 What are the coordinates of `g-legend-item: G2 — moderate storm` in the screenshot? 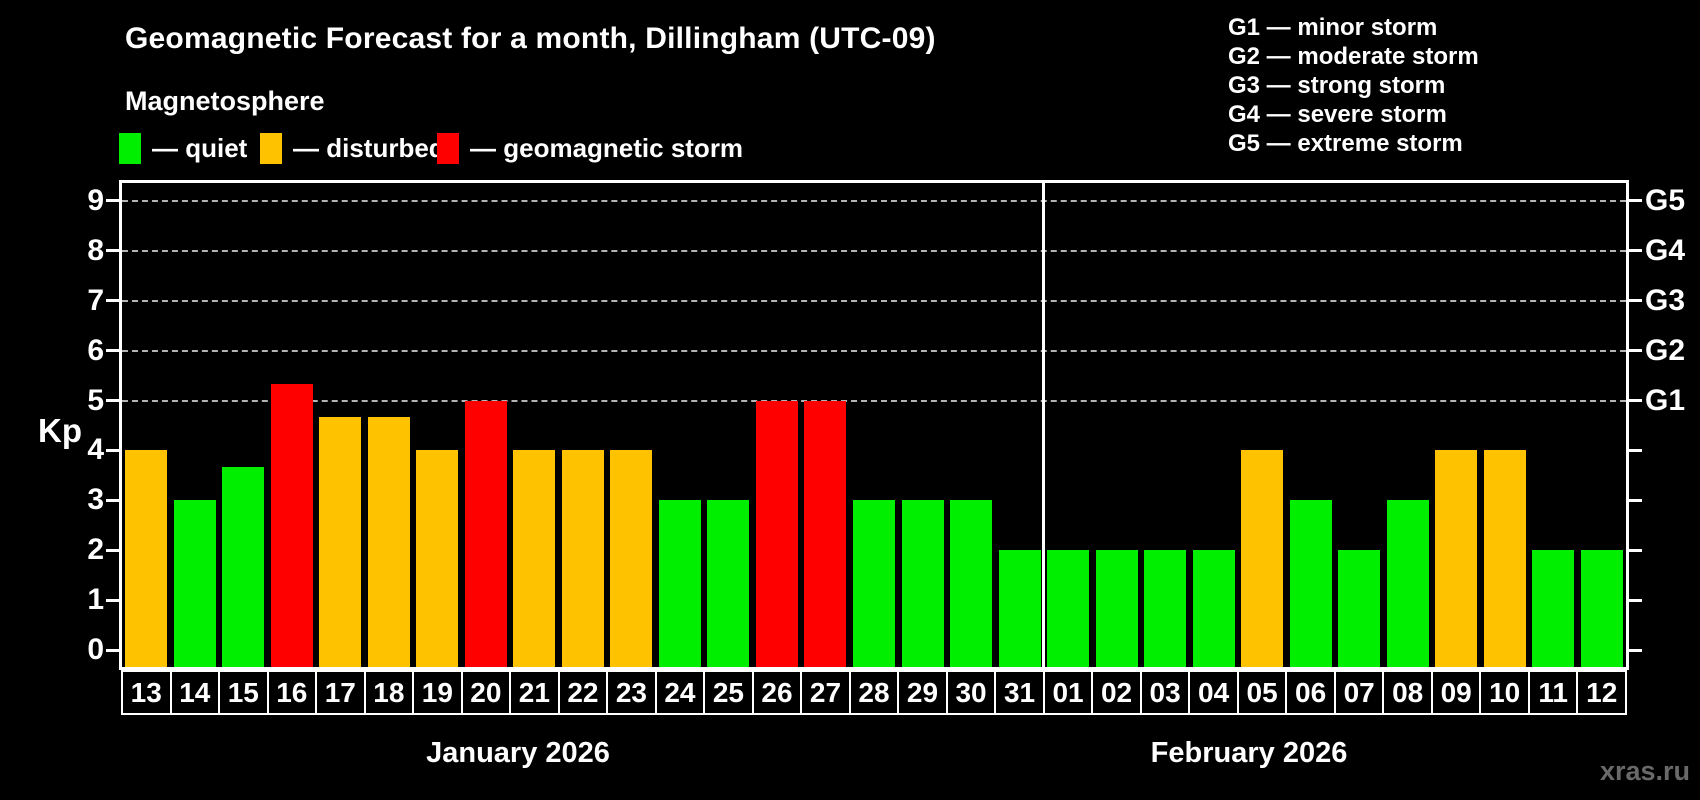 It's located at (1353, 56).